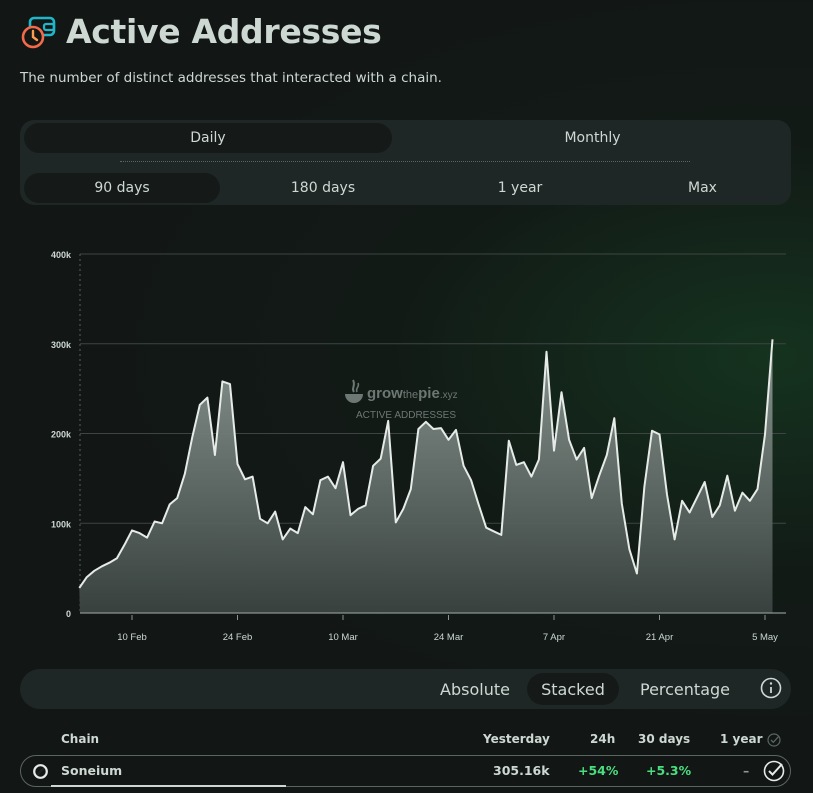  What do you see at coordinates (516, 739) in the screenshot?
I see `col-header-yesterday: Yesterday` at bounding box center [516, 739].